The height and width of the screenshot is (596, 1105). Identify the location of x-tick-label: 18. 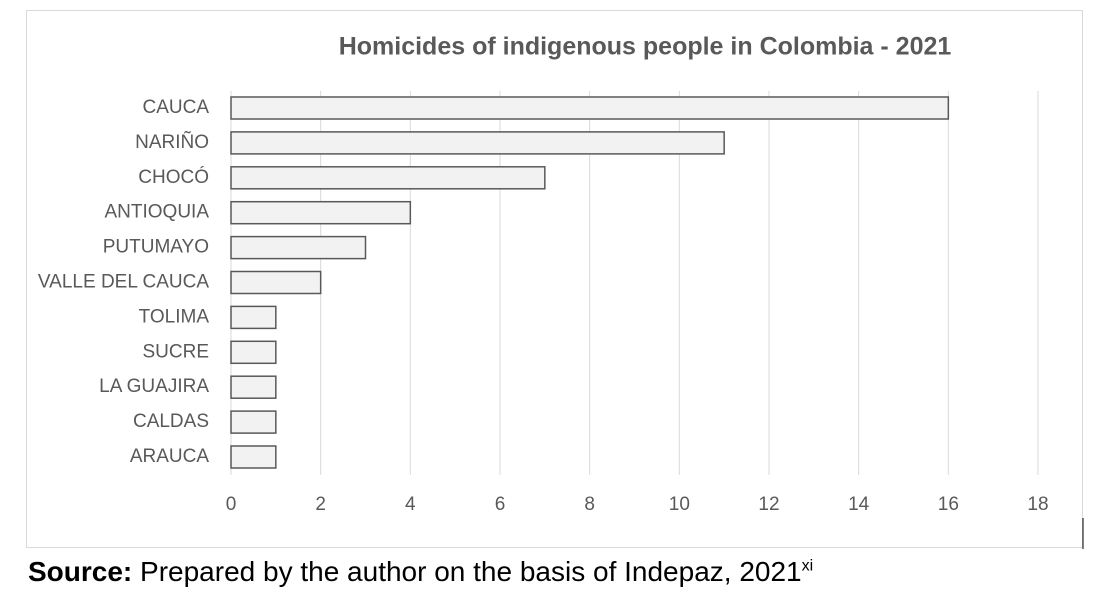
(1037, 504).